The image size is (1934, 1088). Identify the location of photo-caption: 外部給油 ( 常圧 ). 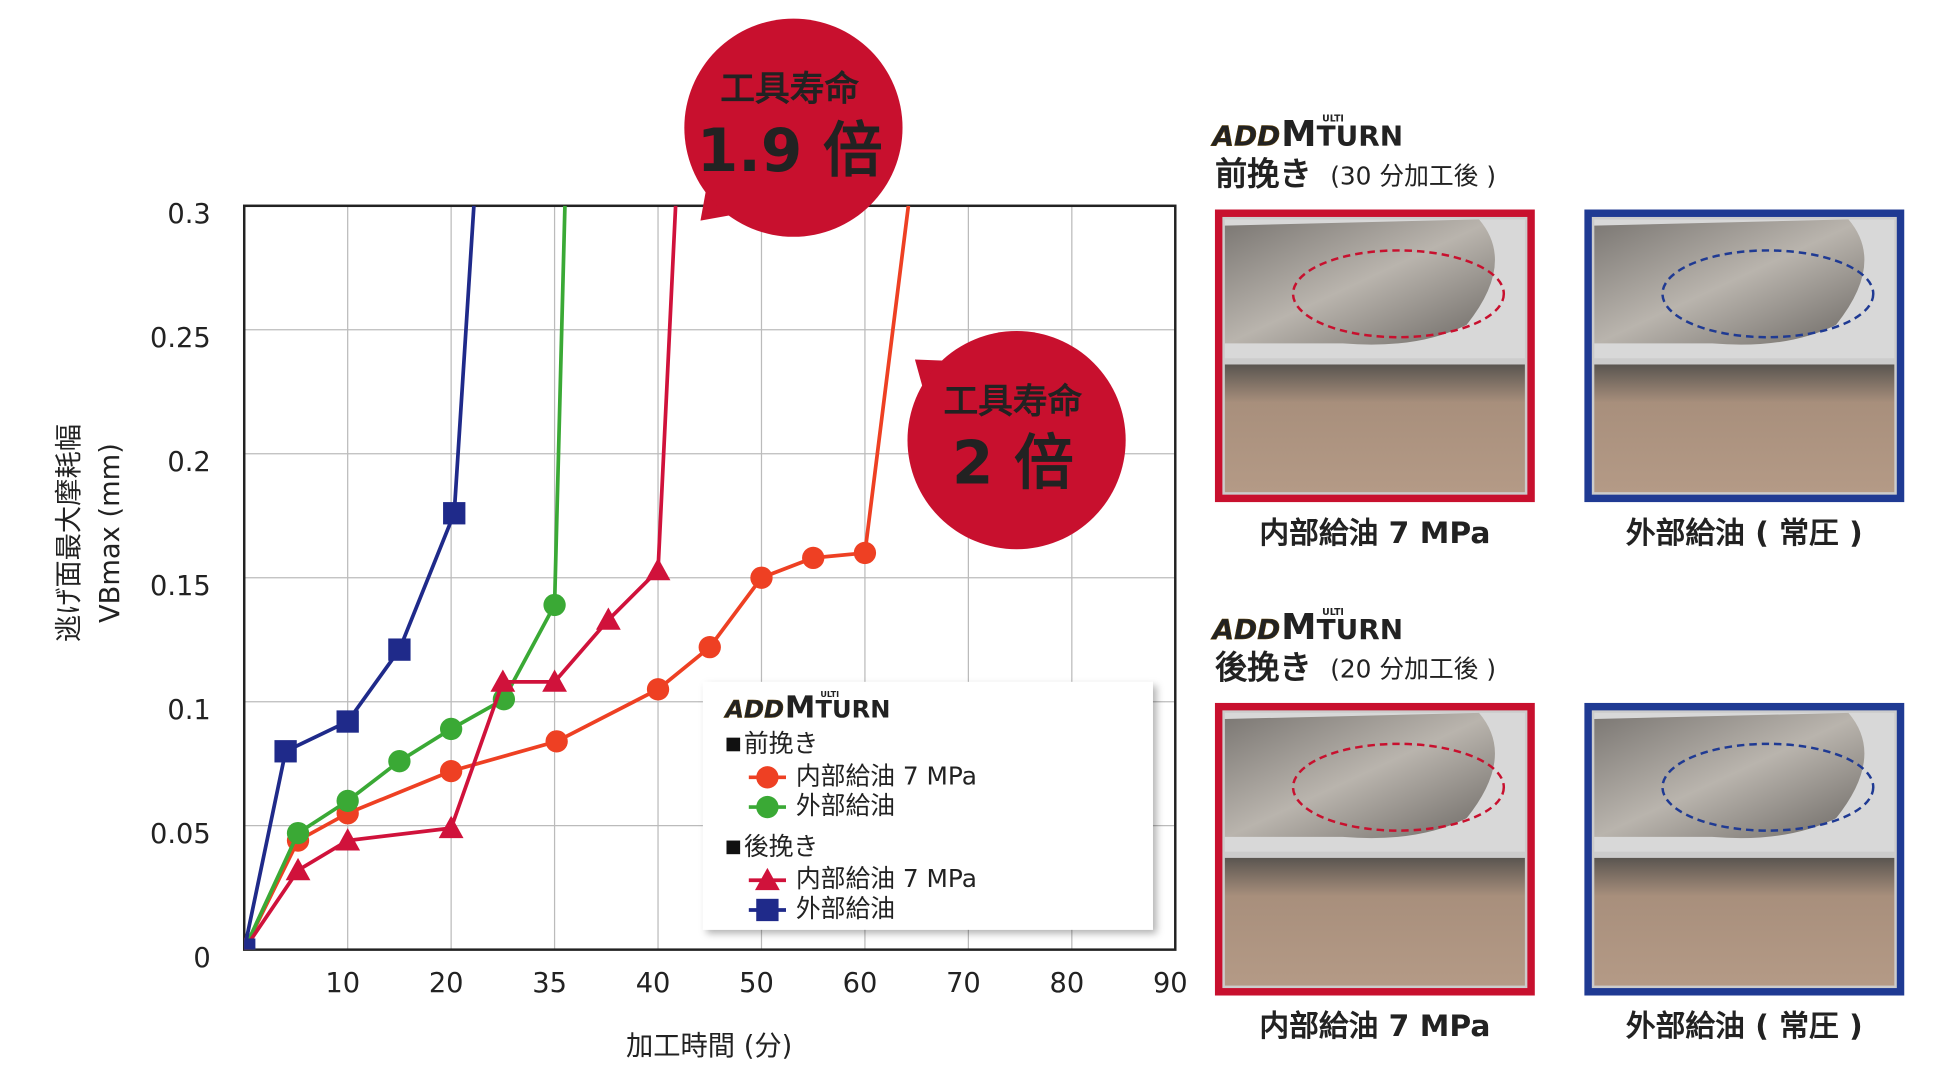
(1744, 1026).